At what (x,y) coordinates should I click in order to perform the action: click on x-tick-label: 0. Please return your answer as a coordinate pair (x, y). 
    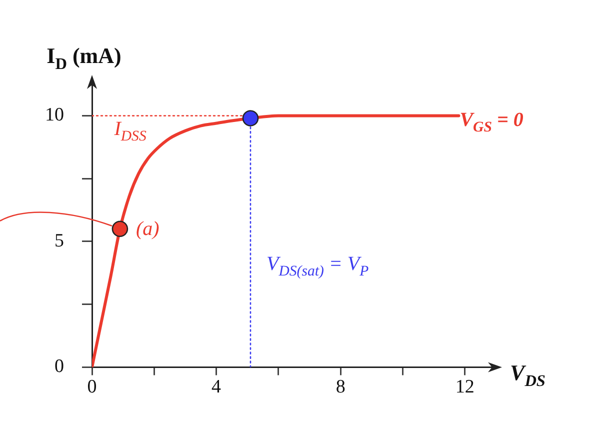
    Looking at the image, I should click on (92, 387).